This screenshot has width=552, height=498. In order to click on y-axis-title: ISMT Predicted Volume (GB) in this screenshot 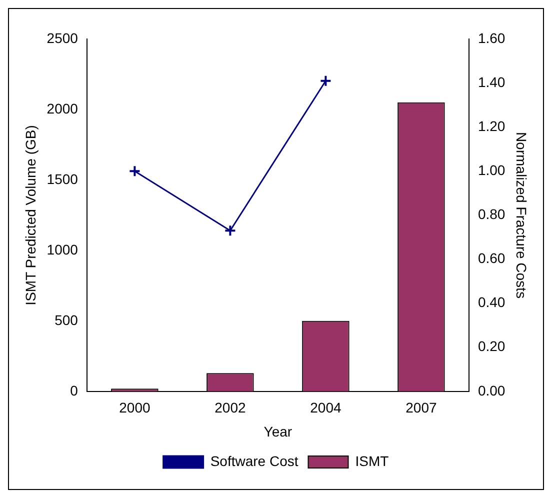, I will do `click(30, 215)`.